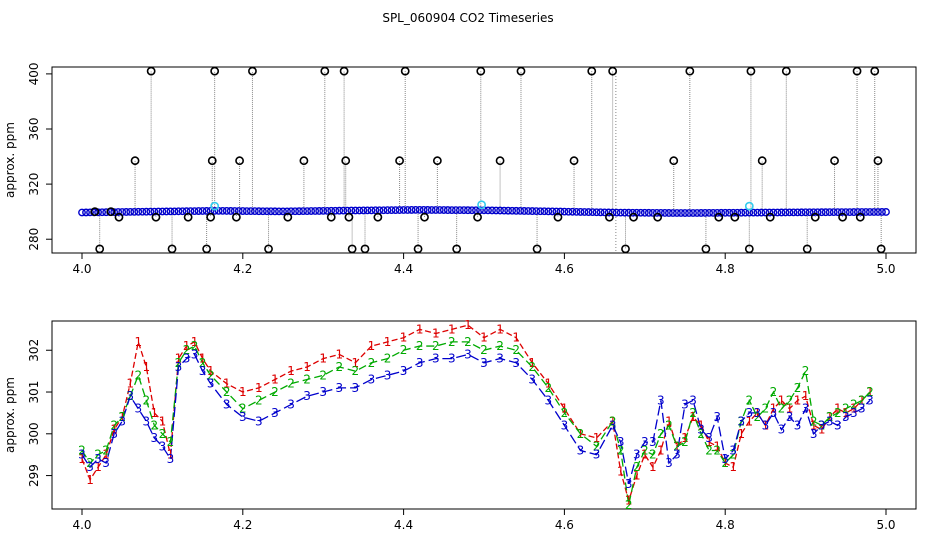  Describe the element at coordinates (725, 269) in the screenshot. I see `x-tick-label: 4.8` at that location.